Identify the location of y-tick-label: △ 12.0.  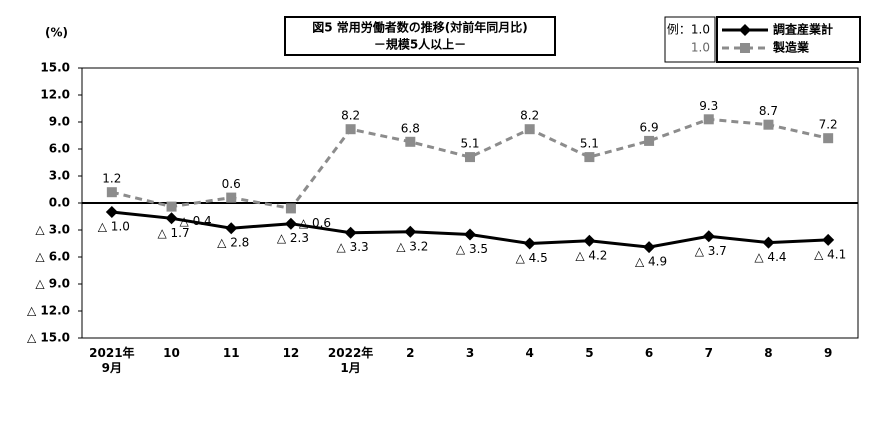
(48, 311).